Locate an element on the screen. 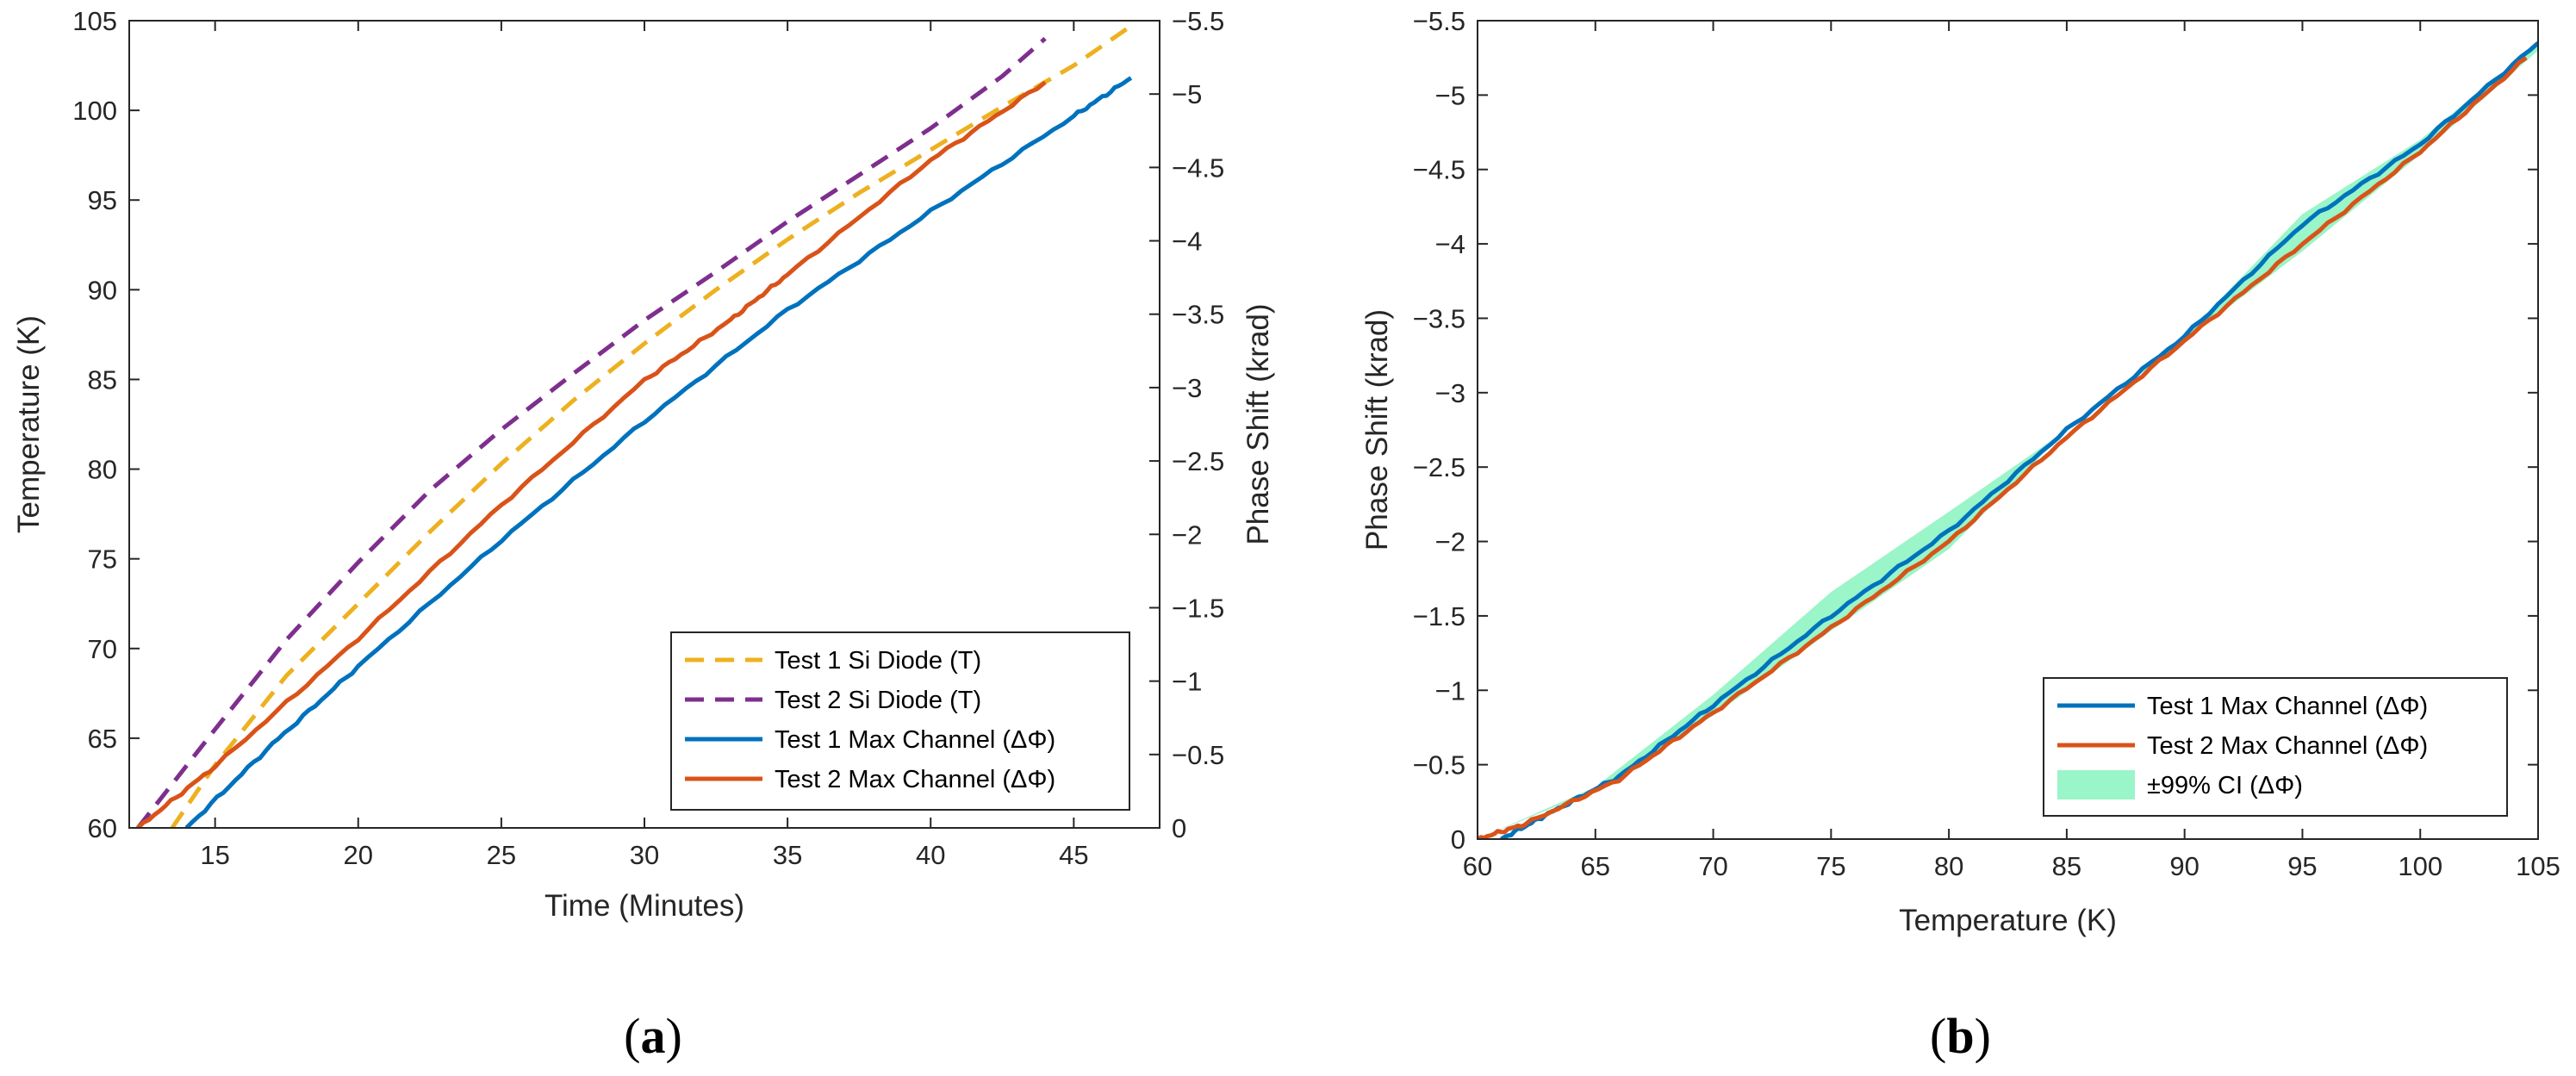  chart-a-caption-letter: a is located at coordinates (654, 1036).